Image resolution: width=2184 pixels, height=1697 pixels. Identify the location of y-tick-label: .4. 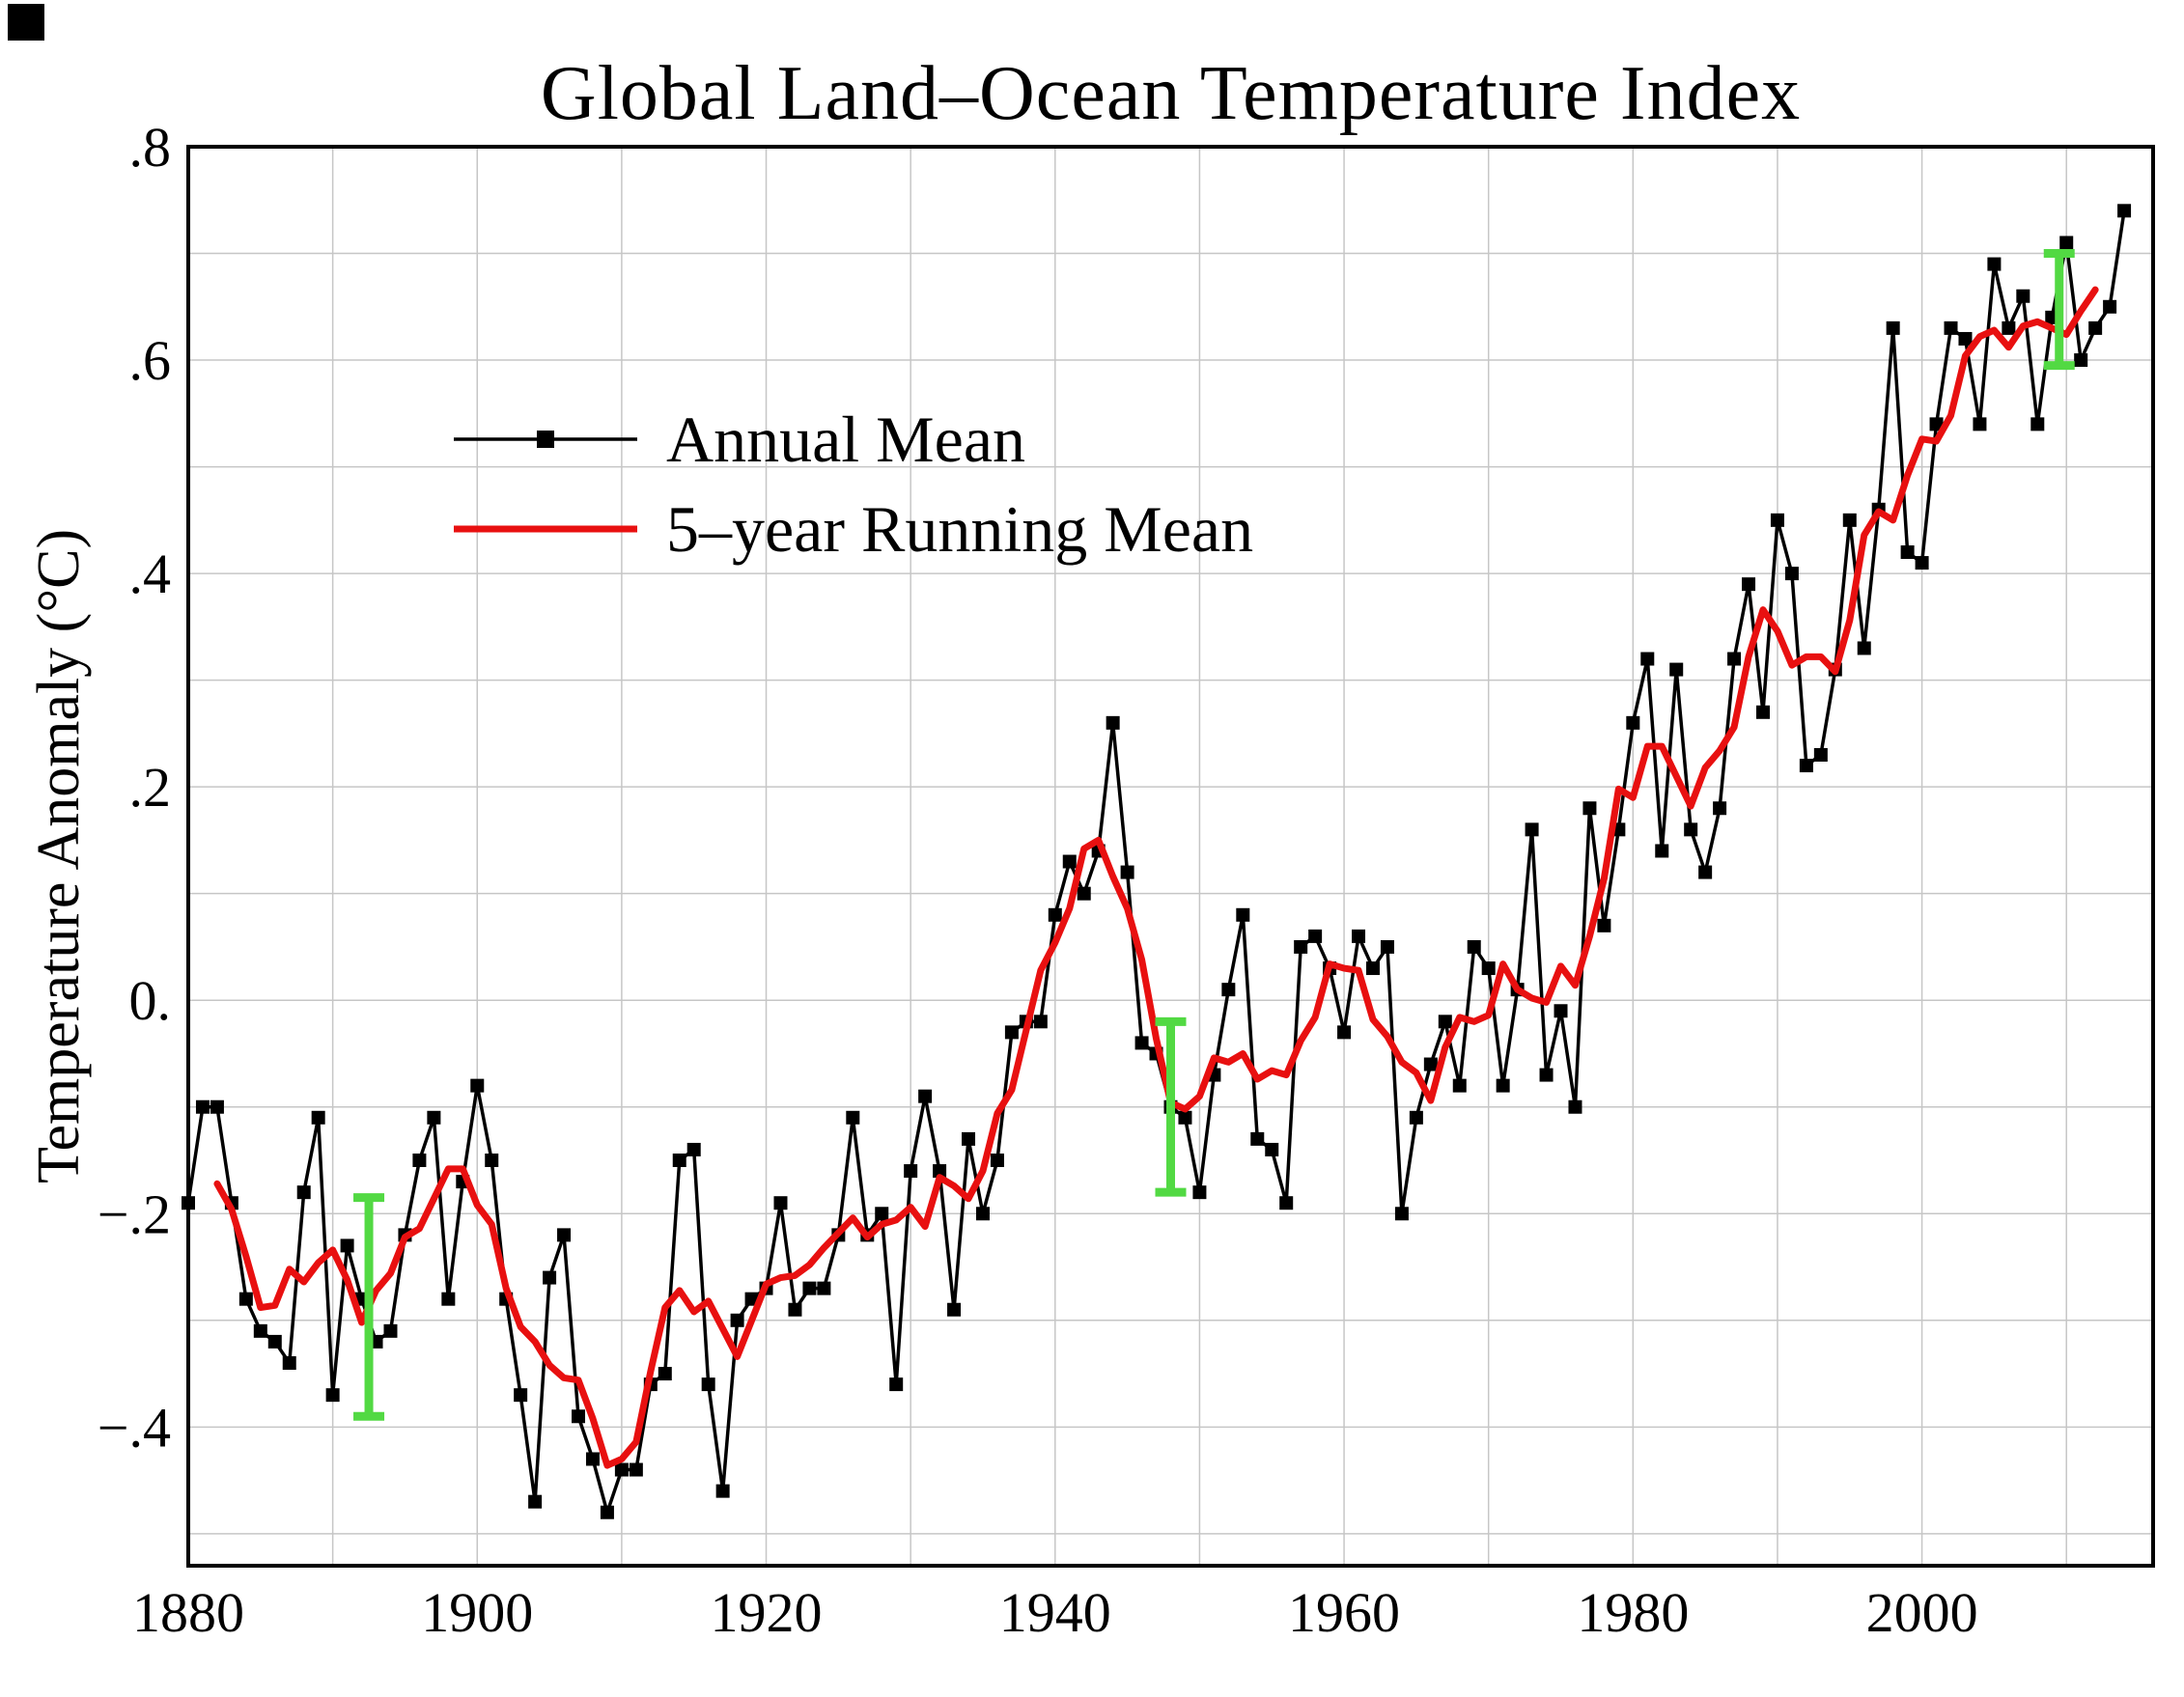
(151, 573).